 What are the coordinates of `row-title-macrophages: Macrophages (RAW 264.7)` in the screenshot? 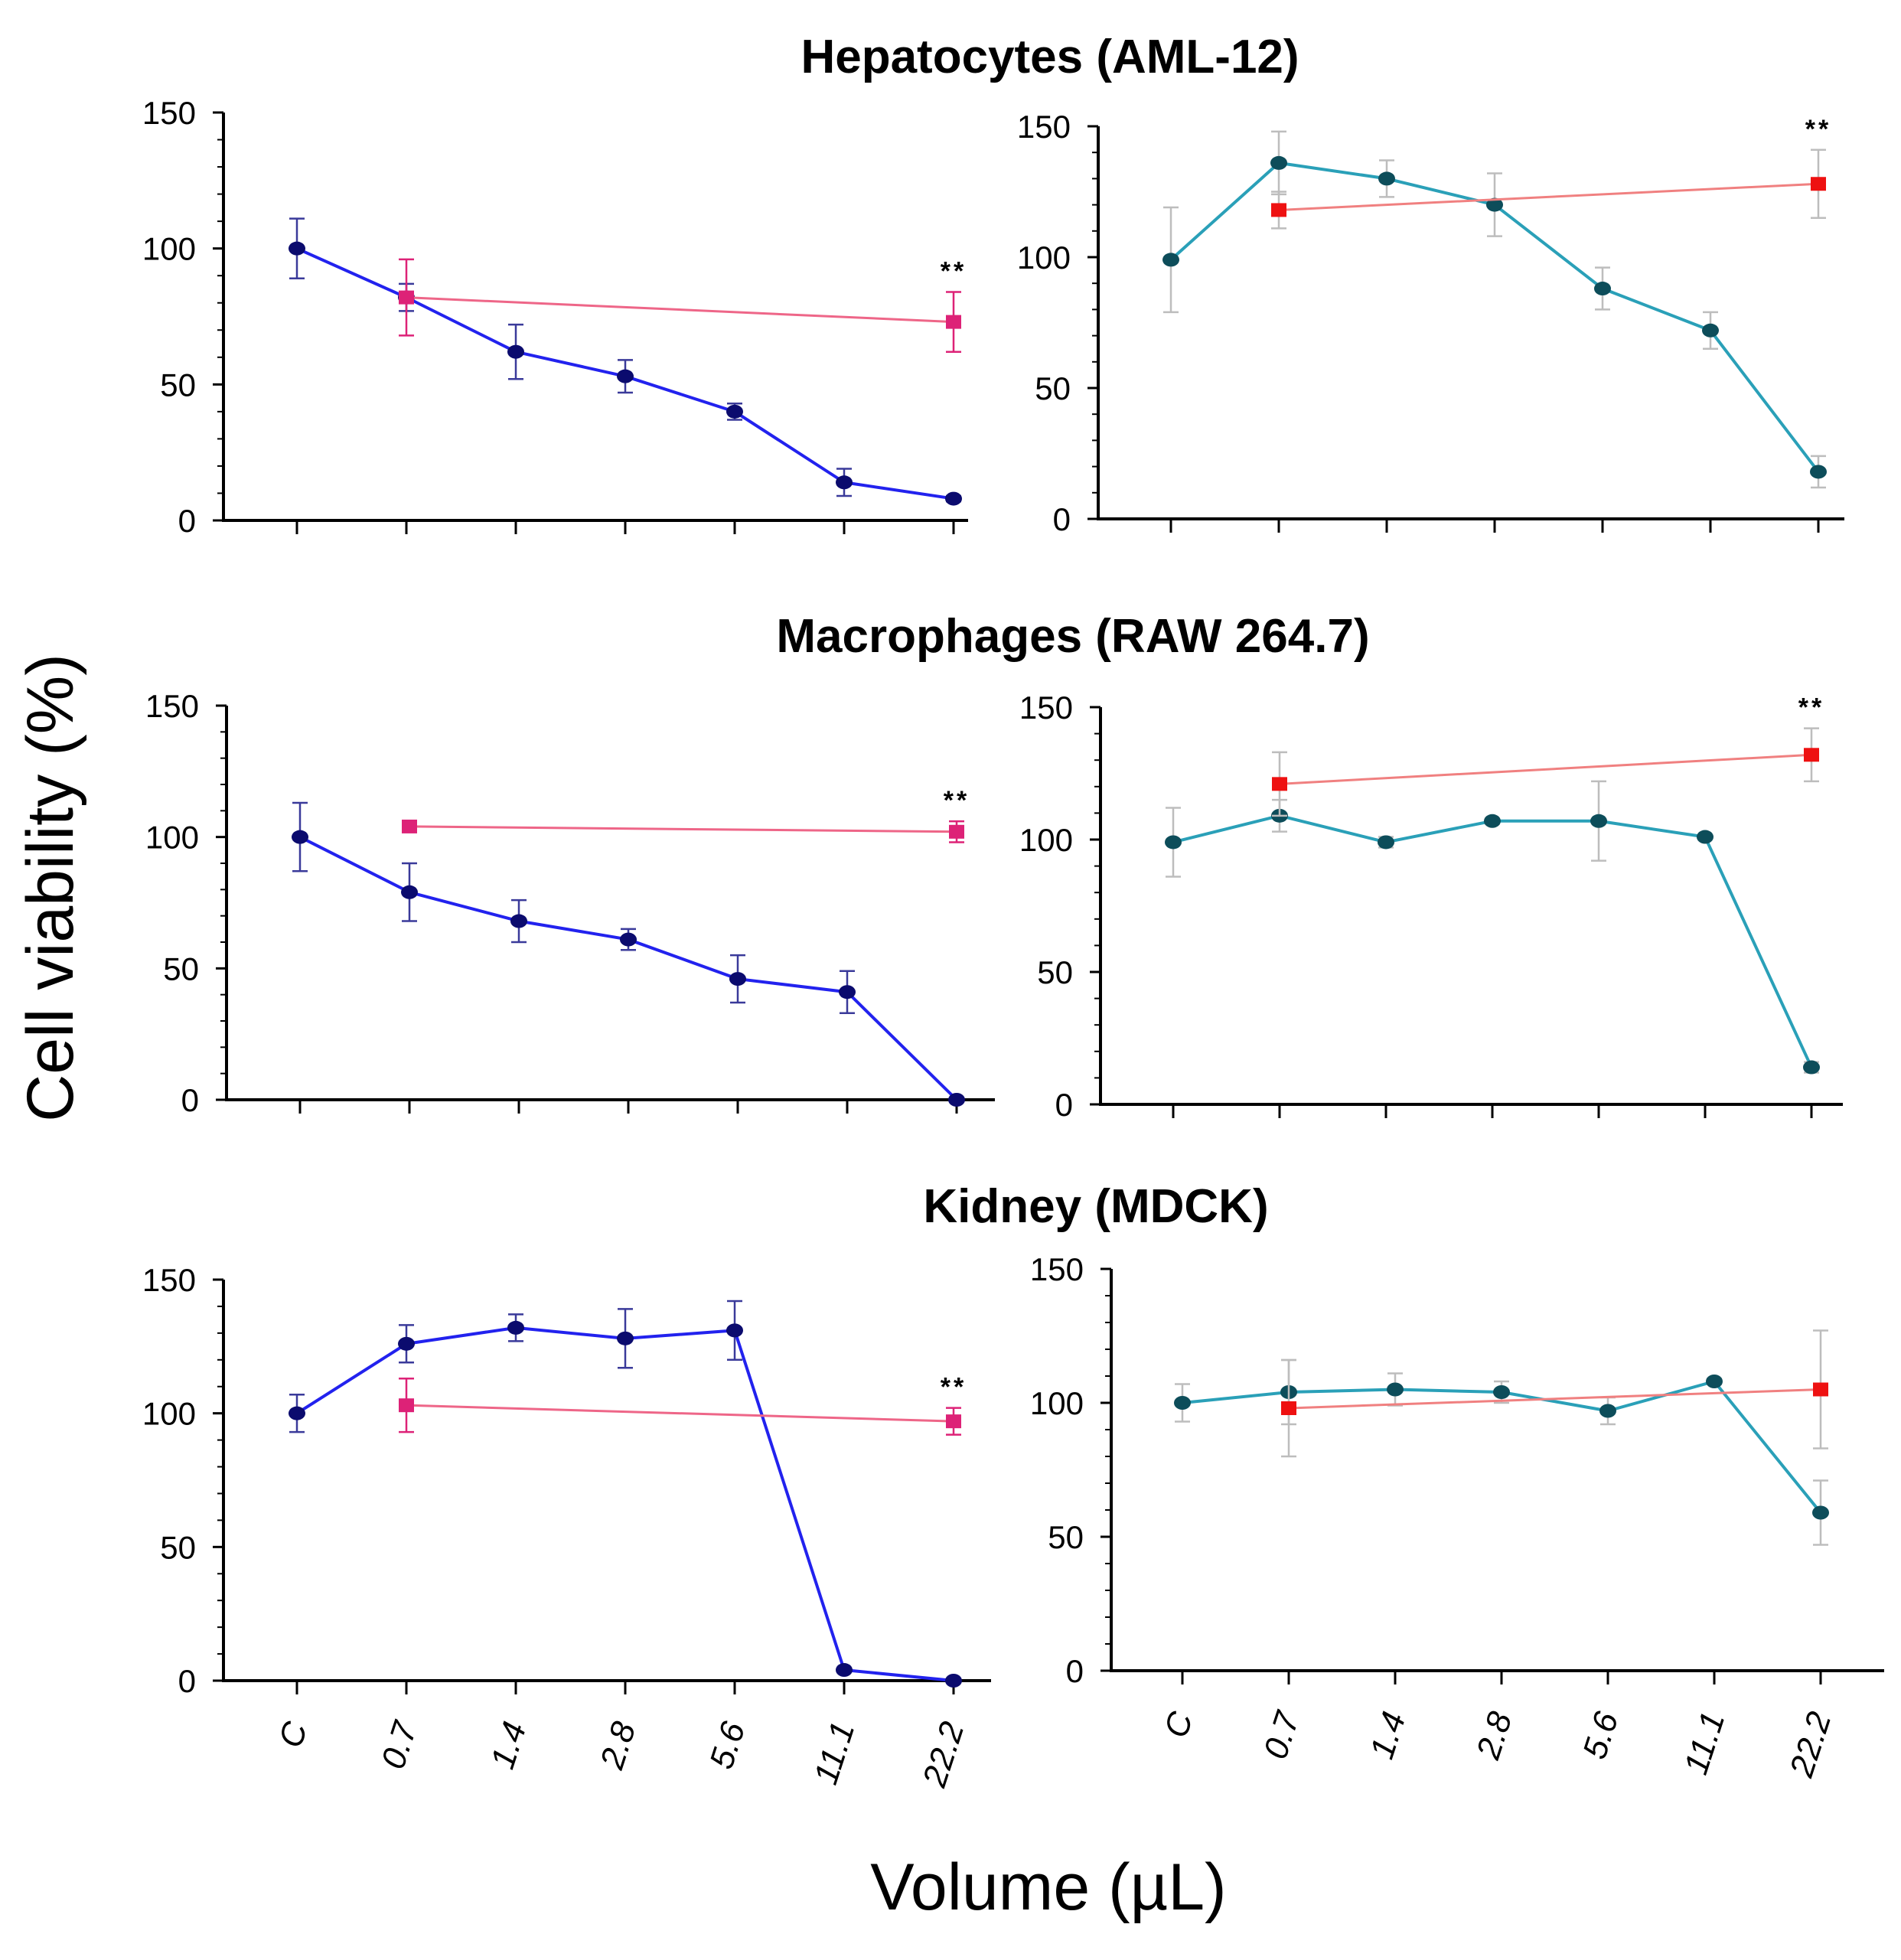 It's located at (1072, 636).